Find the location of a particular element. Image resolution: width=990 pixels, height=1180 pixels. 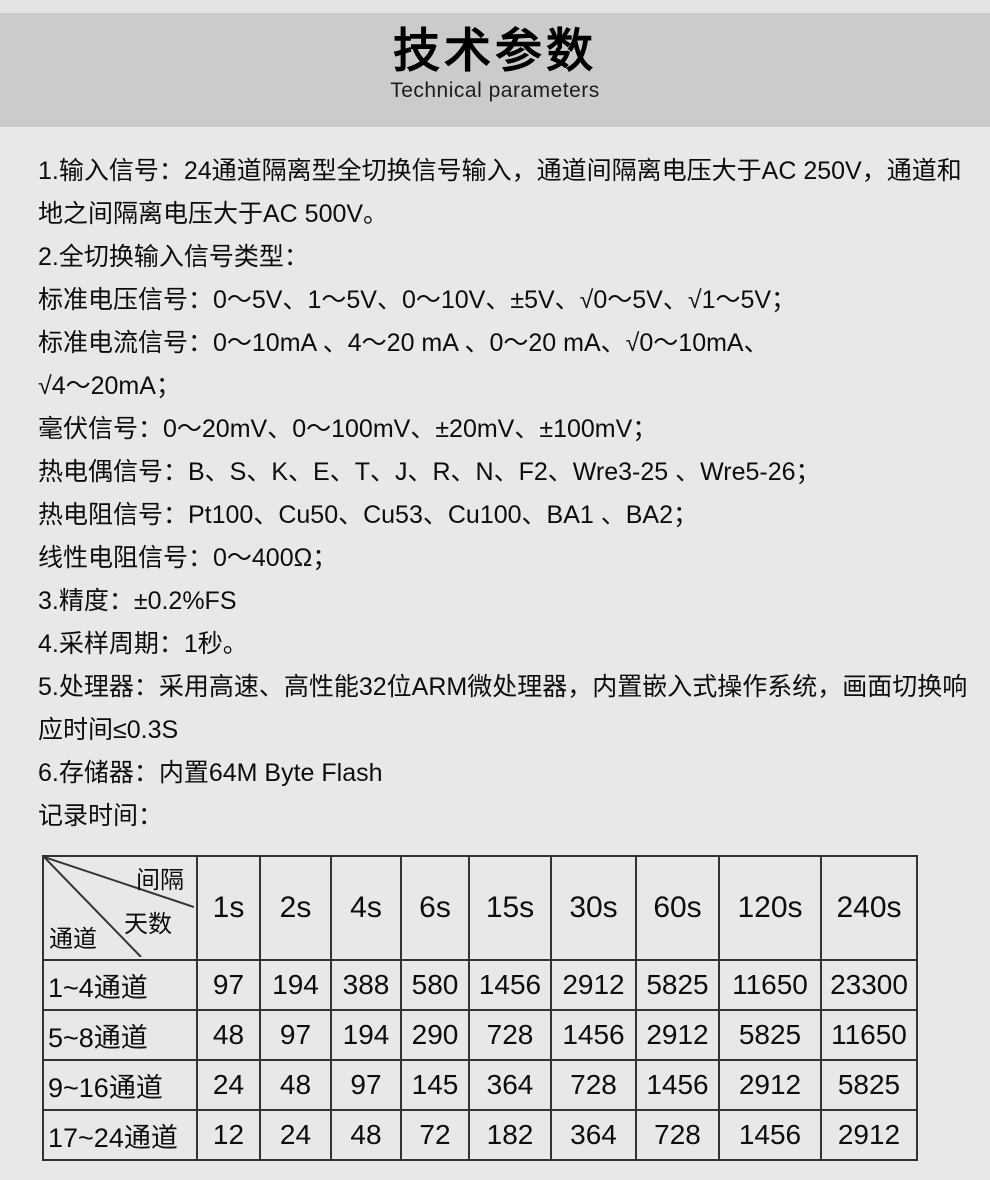

spec-line: √4～20mA； is located at coordinates (109, 386).